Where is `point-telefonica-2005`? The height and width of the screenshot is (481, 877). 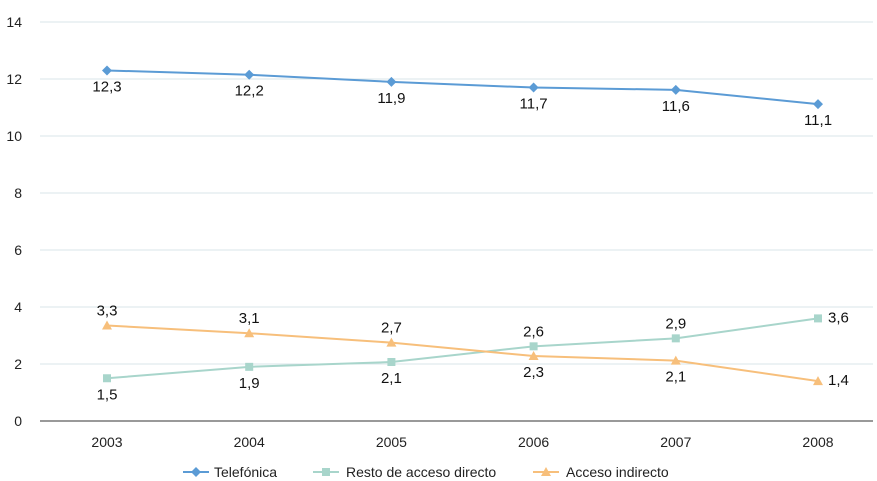 point-telefonica-2005 is located at coordinates (391, 81).